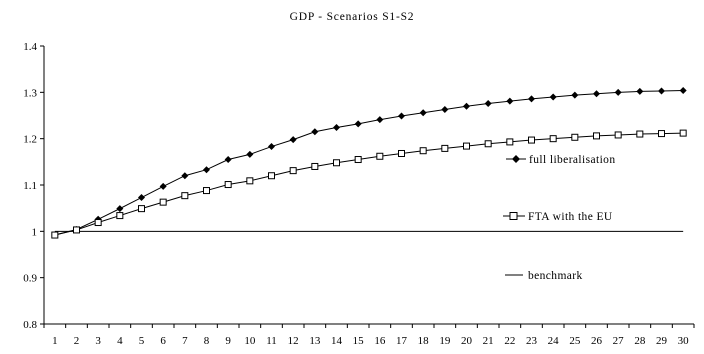 This screenshot has width=704, height=354. Describe the element at coordinates (570, 217) in the screenshot. I see `legend-label-fta-with-the-eu: FTA with the EU` at that location.